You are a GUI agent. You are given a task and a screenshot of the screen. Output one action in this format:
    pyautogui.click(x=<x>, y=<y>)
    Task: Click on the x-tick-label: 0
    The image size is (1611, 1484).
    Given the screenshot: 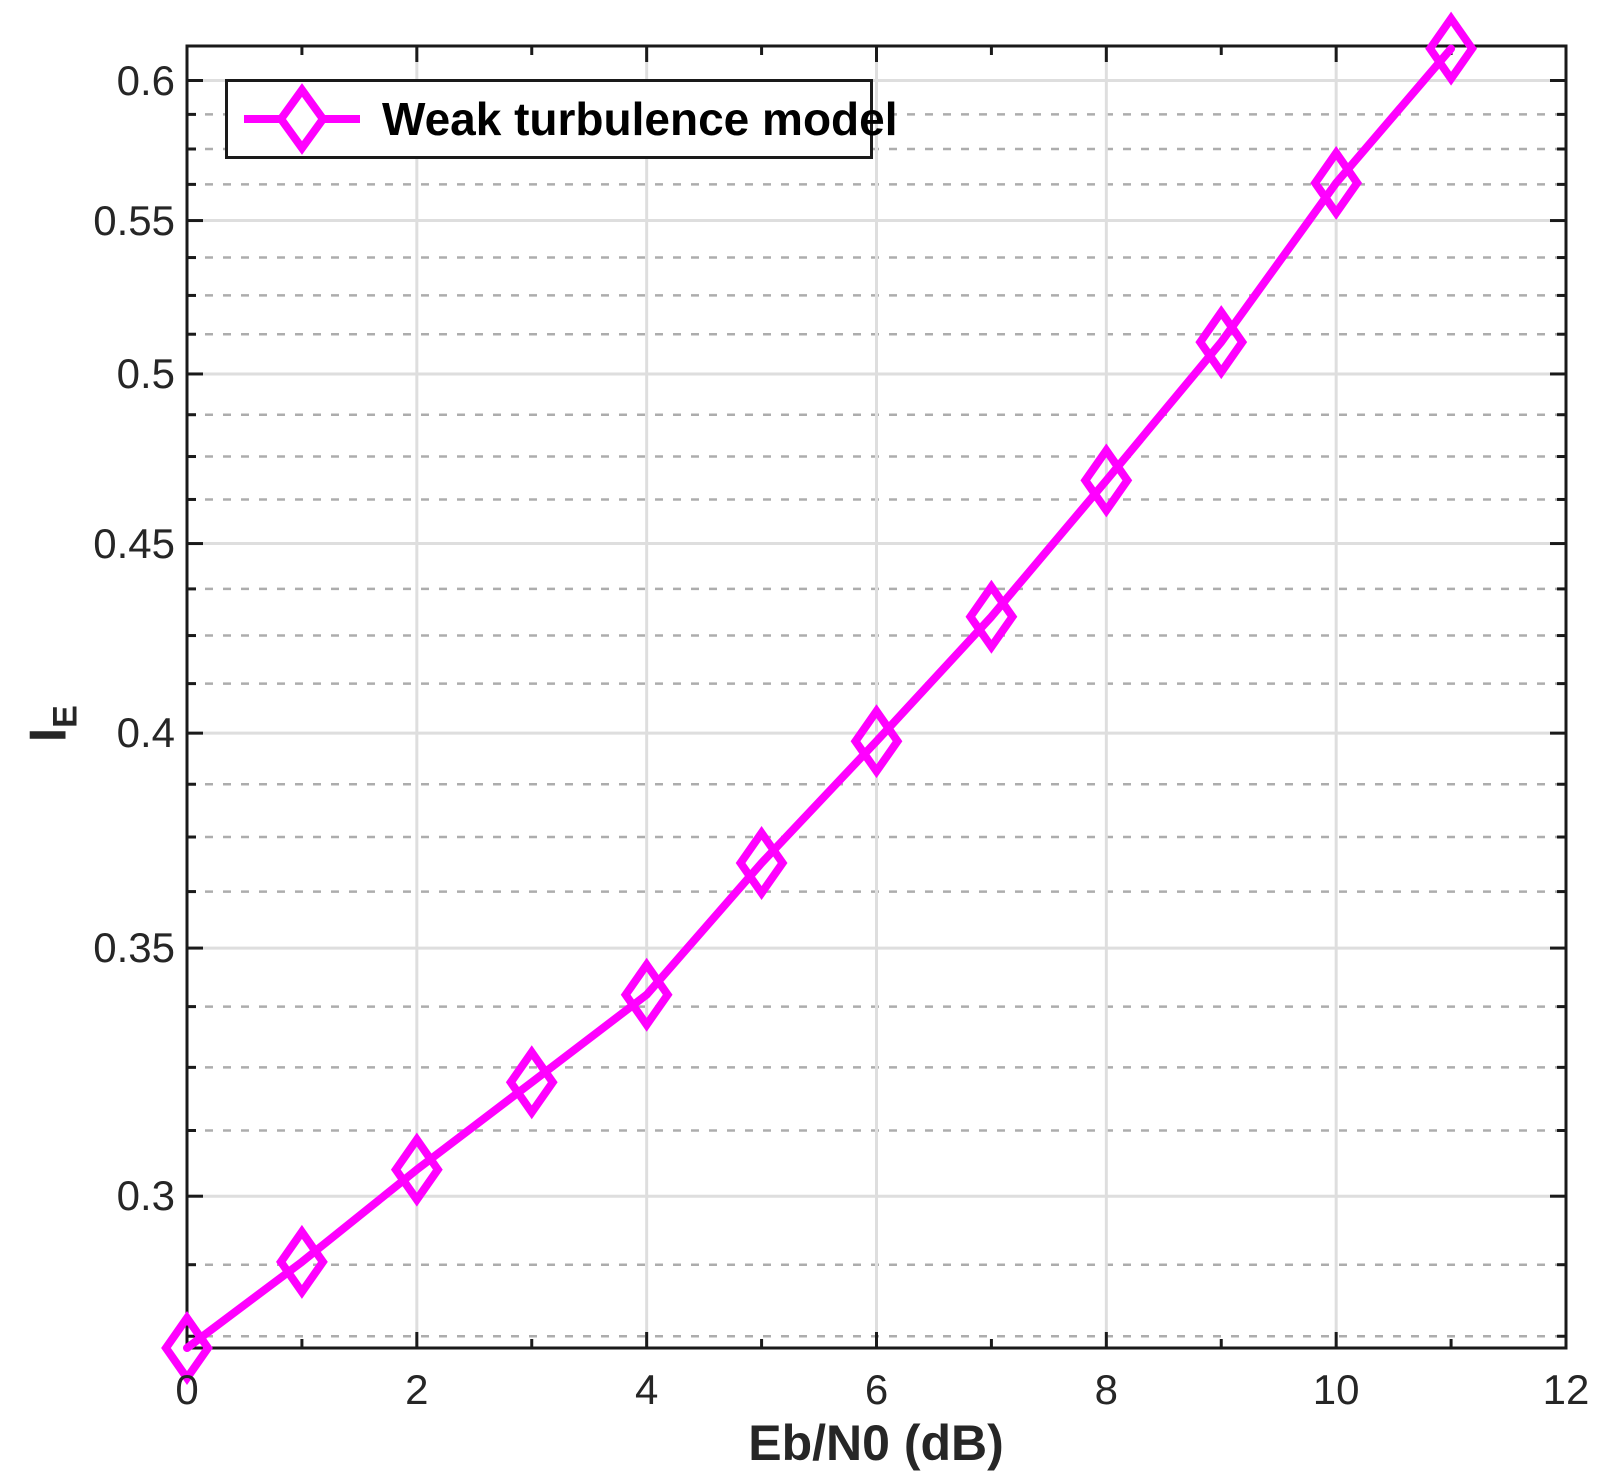 What is the action you would take?
    pyautogui.click(x=187, y=1389)
    